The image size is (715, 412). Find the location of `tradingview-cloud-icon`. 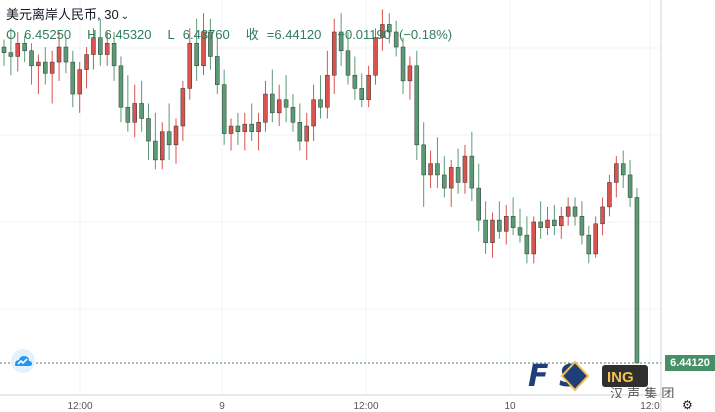

tradingview-cloud-icon is located at coordinates (23, 361).